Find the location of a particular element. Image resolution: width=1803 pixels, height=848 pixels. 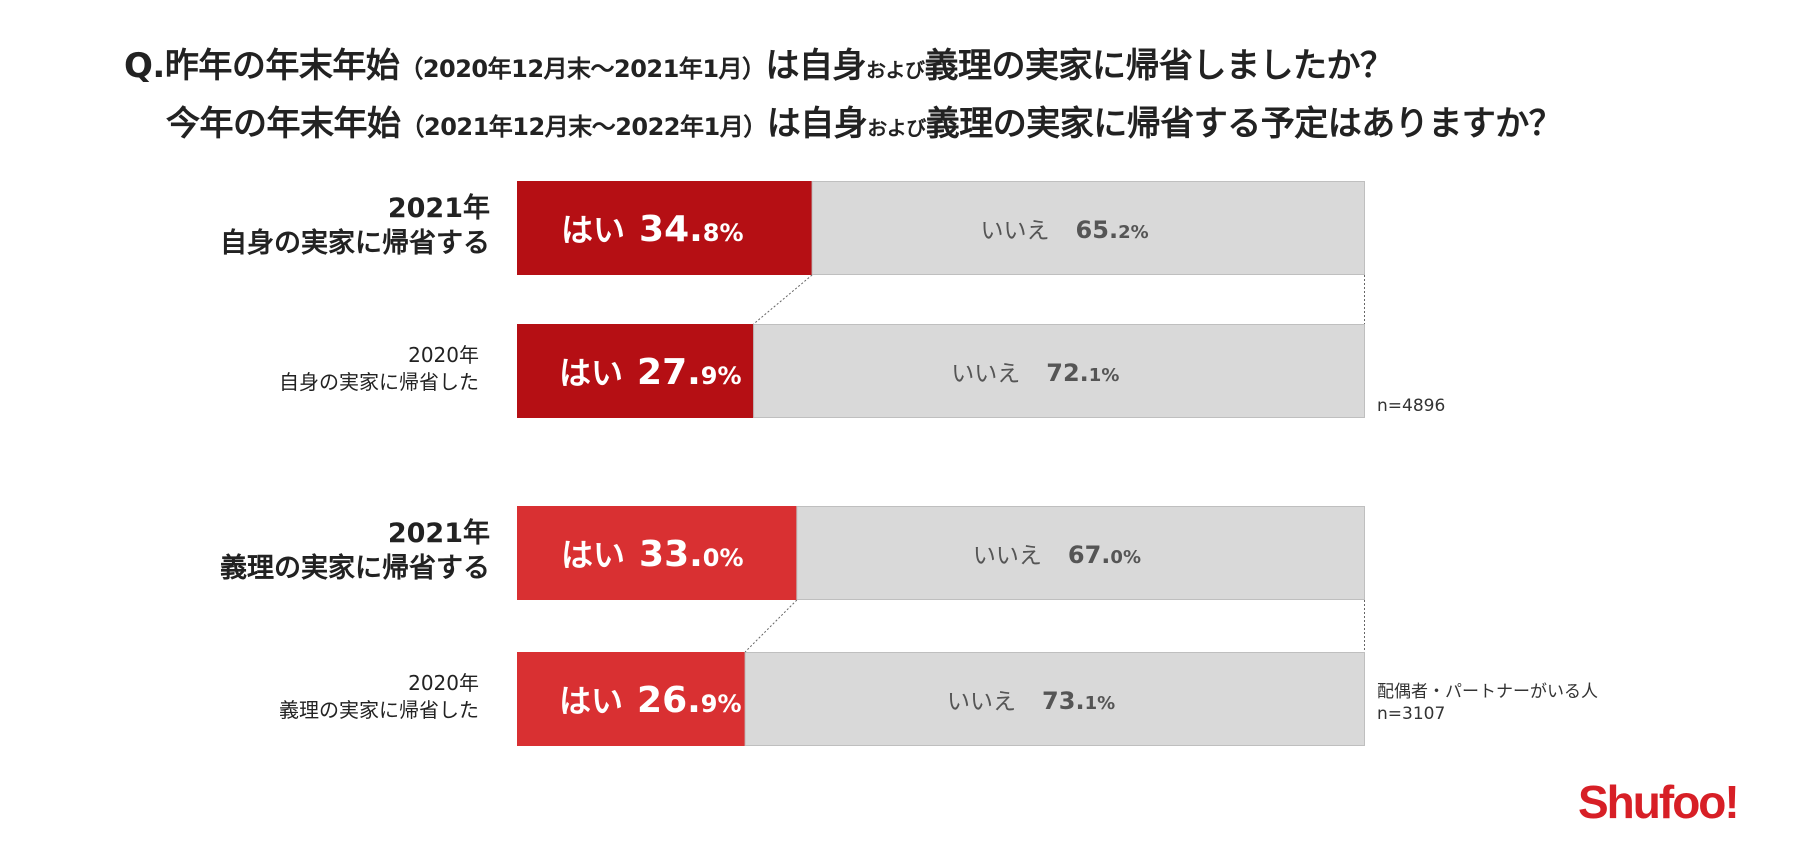

sample-note-line: n=4896 is located at coordinates (1411, 406).